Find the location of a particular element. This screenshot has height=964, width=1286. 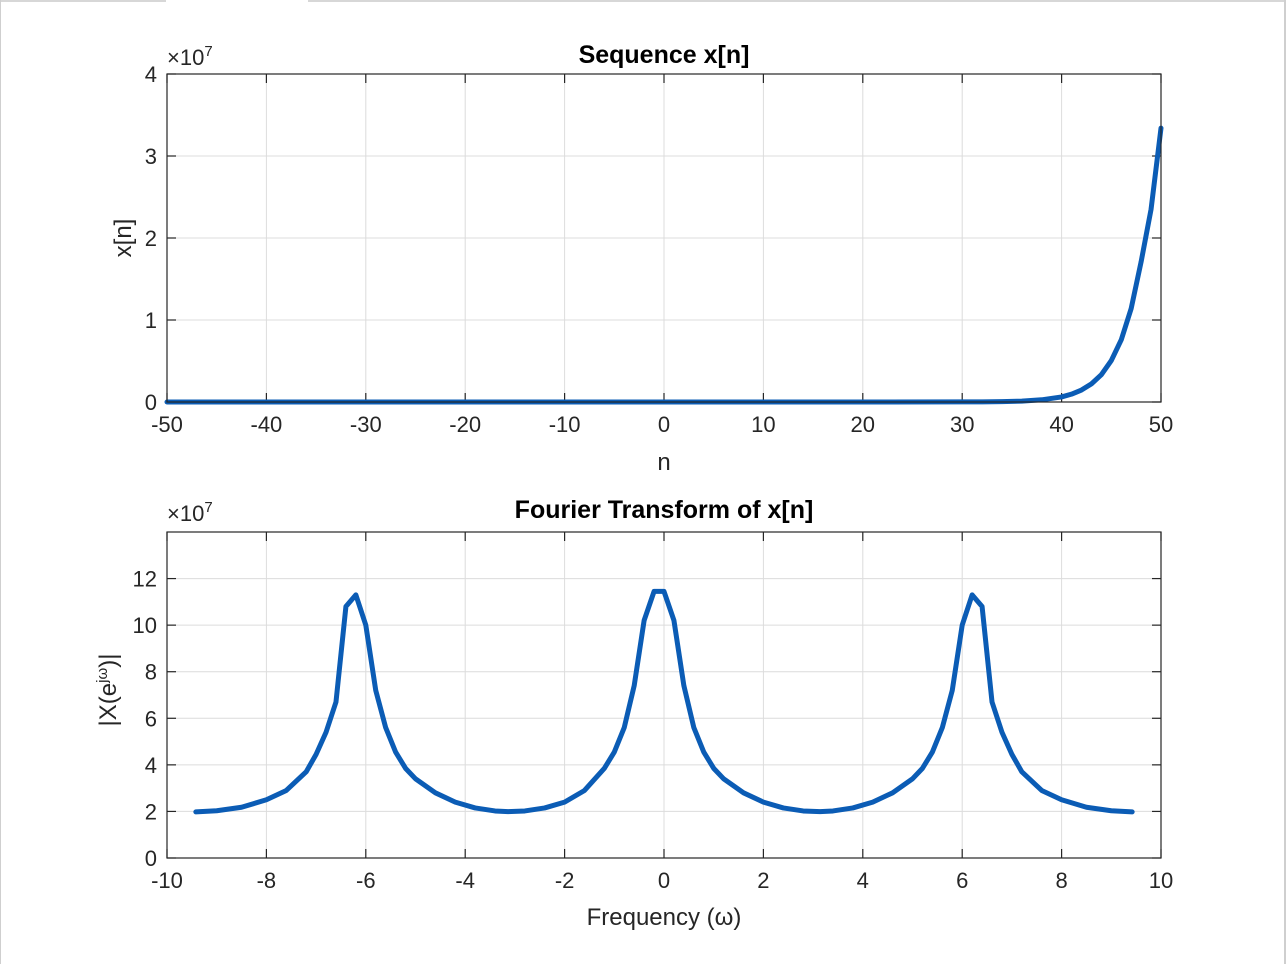

fourier-xtick-label: 6 is located at coordinates (962, 880).